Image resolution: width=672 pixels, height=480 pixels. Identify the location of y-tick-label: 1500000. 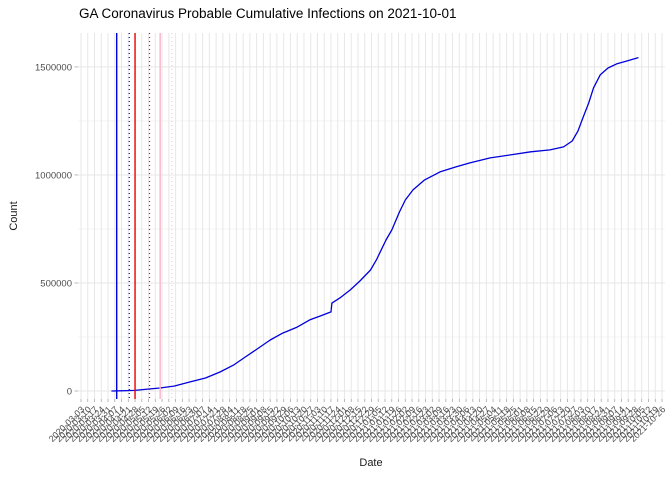
(53, 67).